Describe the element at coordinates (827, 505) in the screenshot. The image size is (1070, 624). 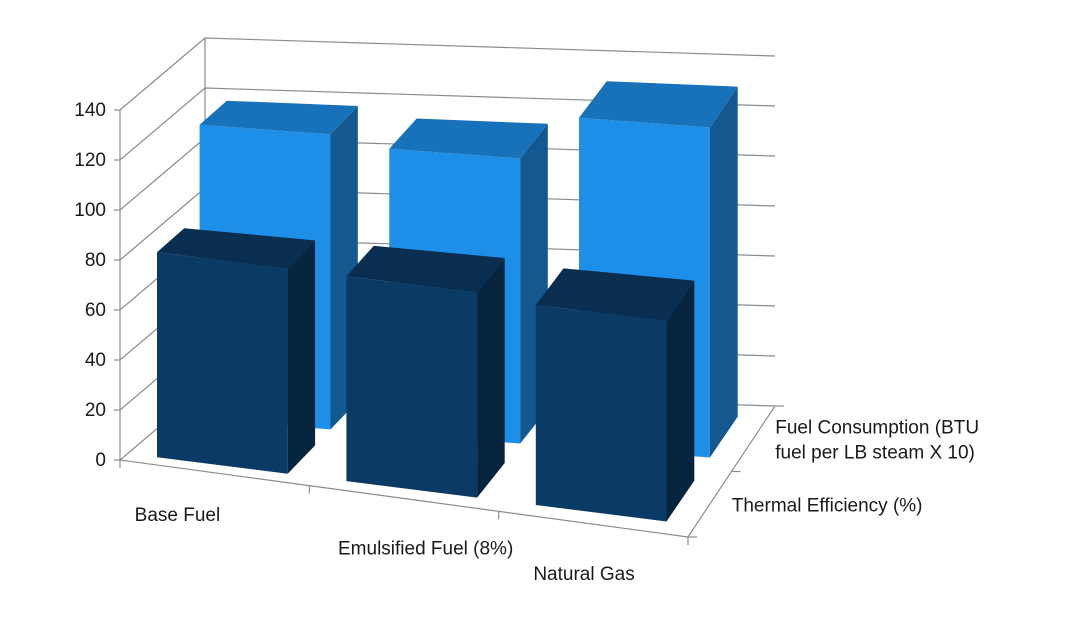
I see `series-label: Thermal Efficiency (%)` at that location.